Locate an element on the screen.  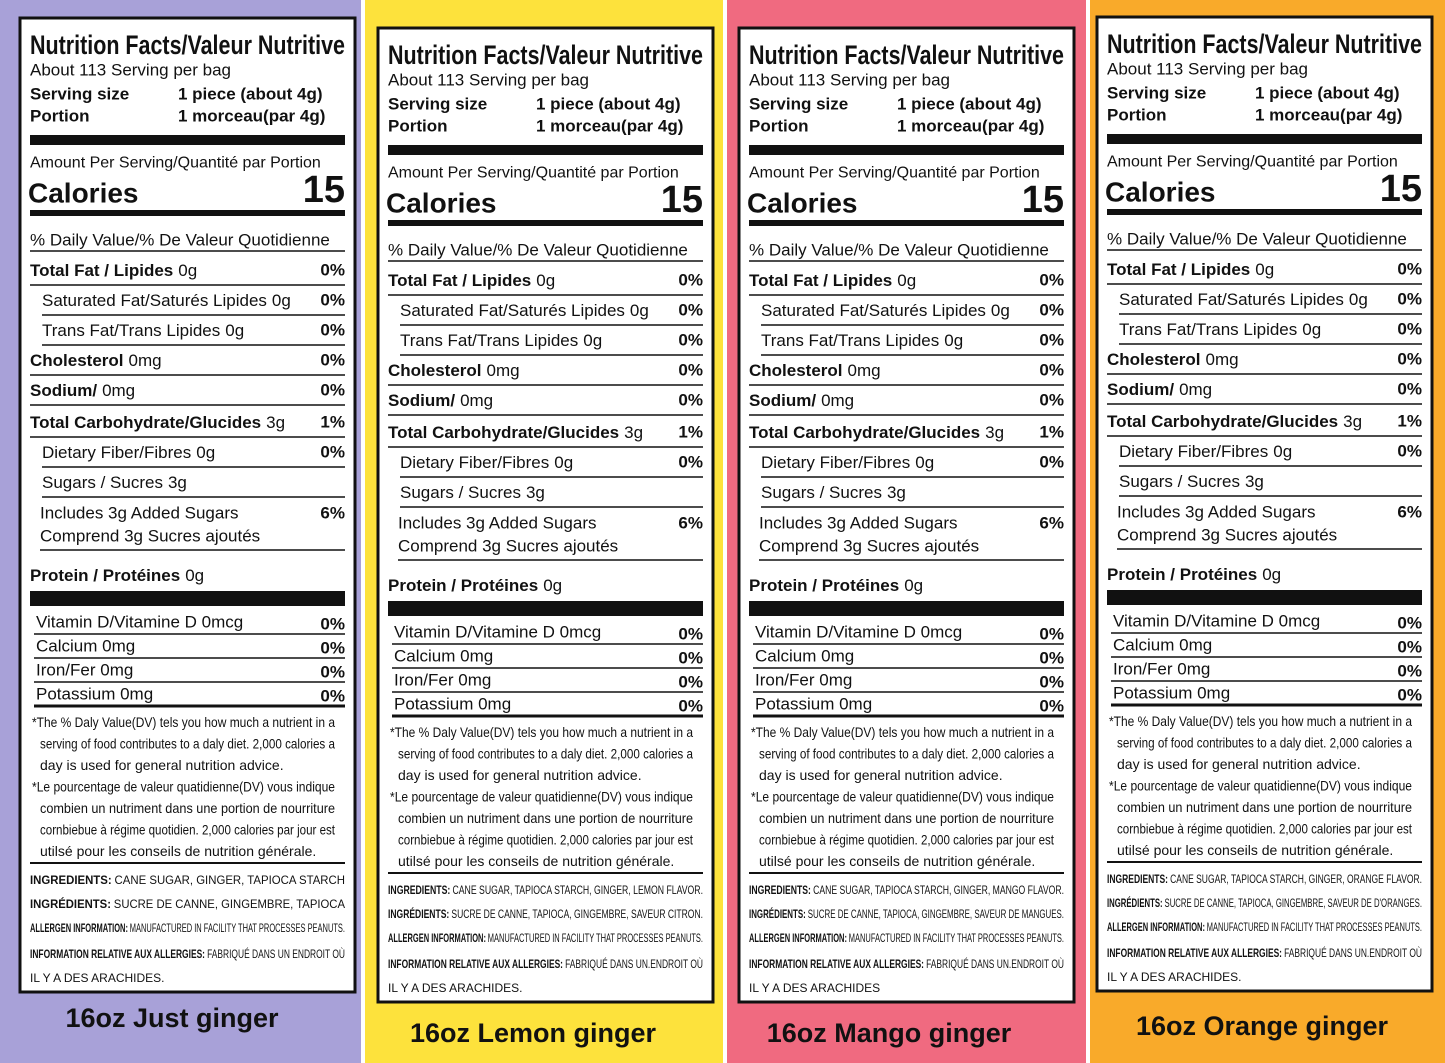
nutrient-row: Sugars / Sucres 3g is located at coordinates (1191, 481).